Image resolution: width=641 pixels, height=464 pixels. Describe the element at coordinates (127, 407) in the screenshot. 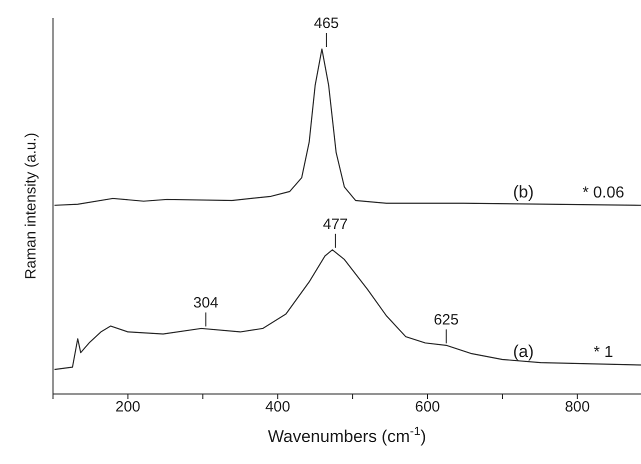

I see `x-tick-label: 200` at that location.